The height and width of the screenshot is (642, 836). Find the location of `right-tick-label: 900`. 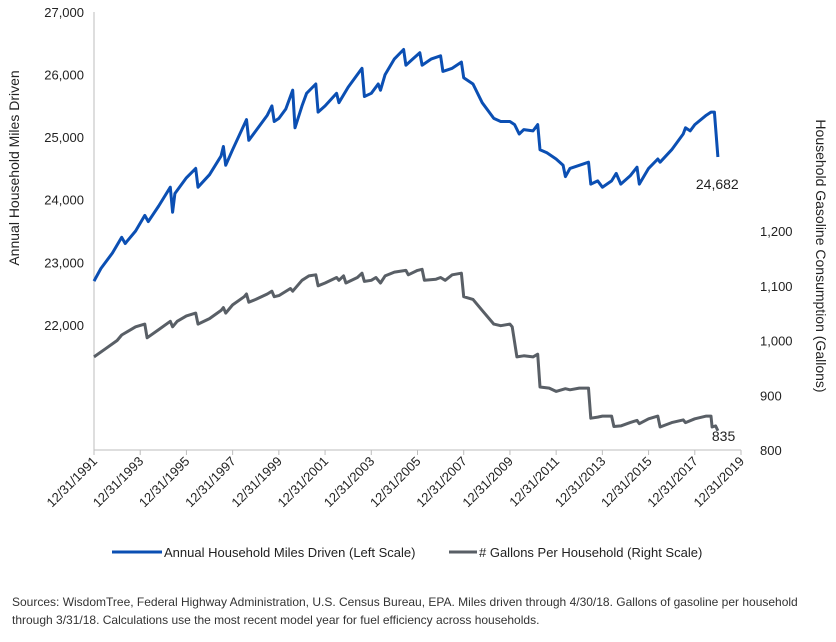

right-tick-label: 900 is located at coordinates (771, 395).